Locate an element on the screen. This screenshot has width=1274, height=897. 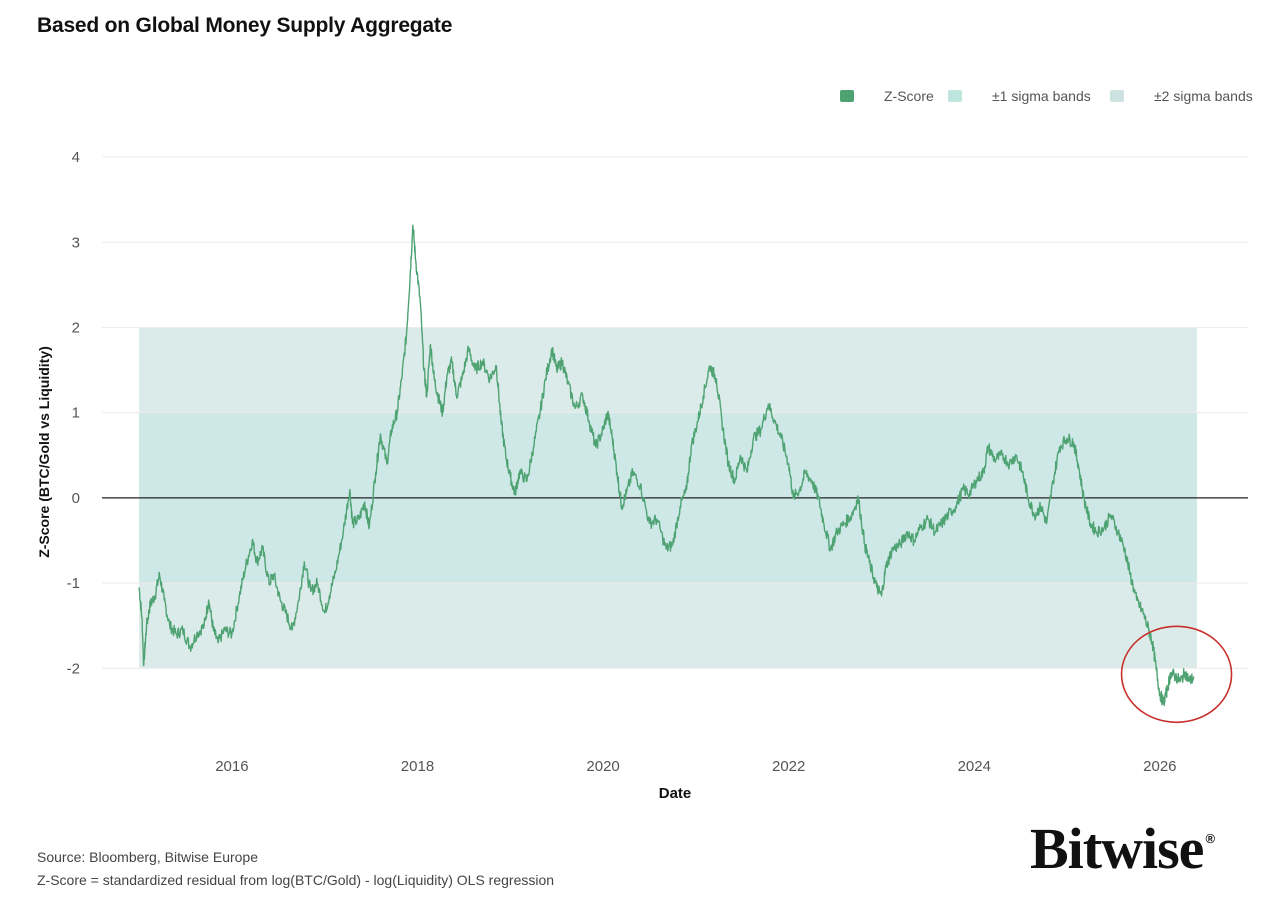
logo-text: Bitwise is located at coordinates (1117, 848).